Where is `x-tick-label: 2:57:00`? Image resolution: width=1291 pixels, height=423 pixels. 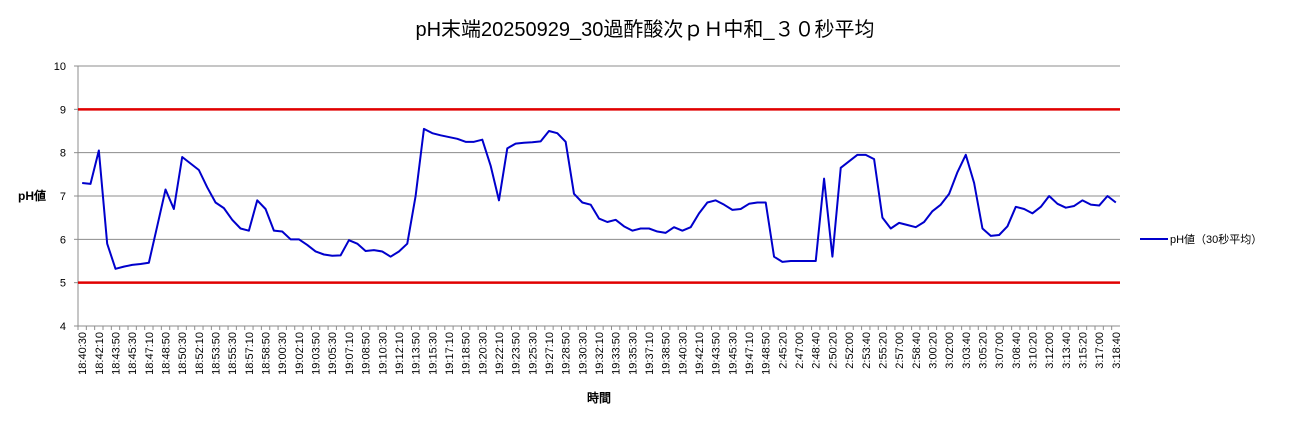
x-tick-label: 2:57:00 is located at coordinates (900, 350).